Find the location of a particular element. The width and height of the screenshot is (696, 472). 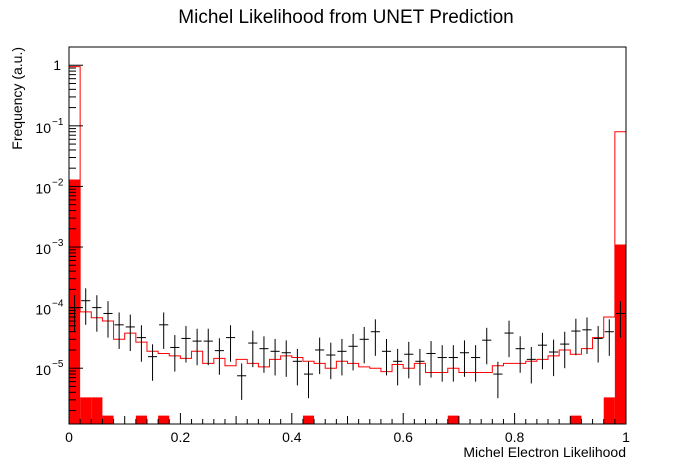

x-tick-label: 1 is located at coordinates (626, 437).